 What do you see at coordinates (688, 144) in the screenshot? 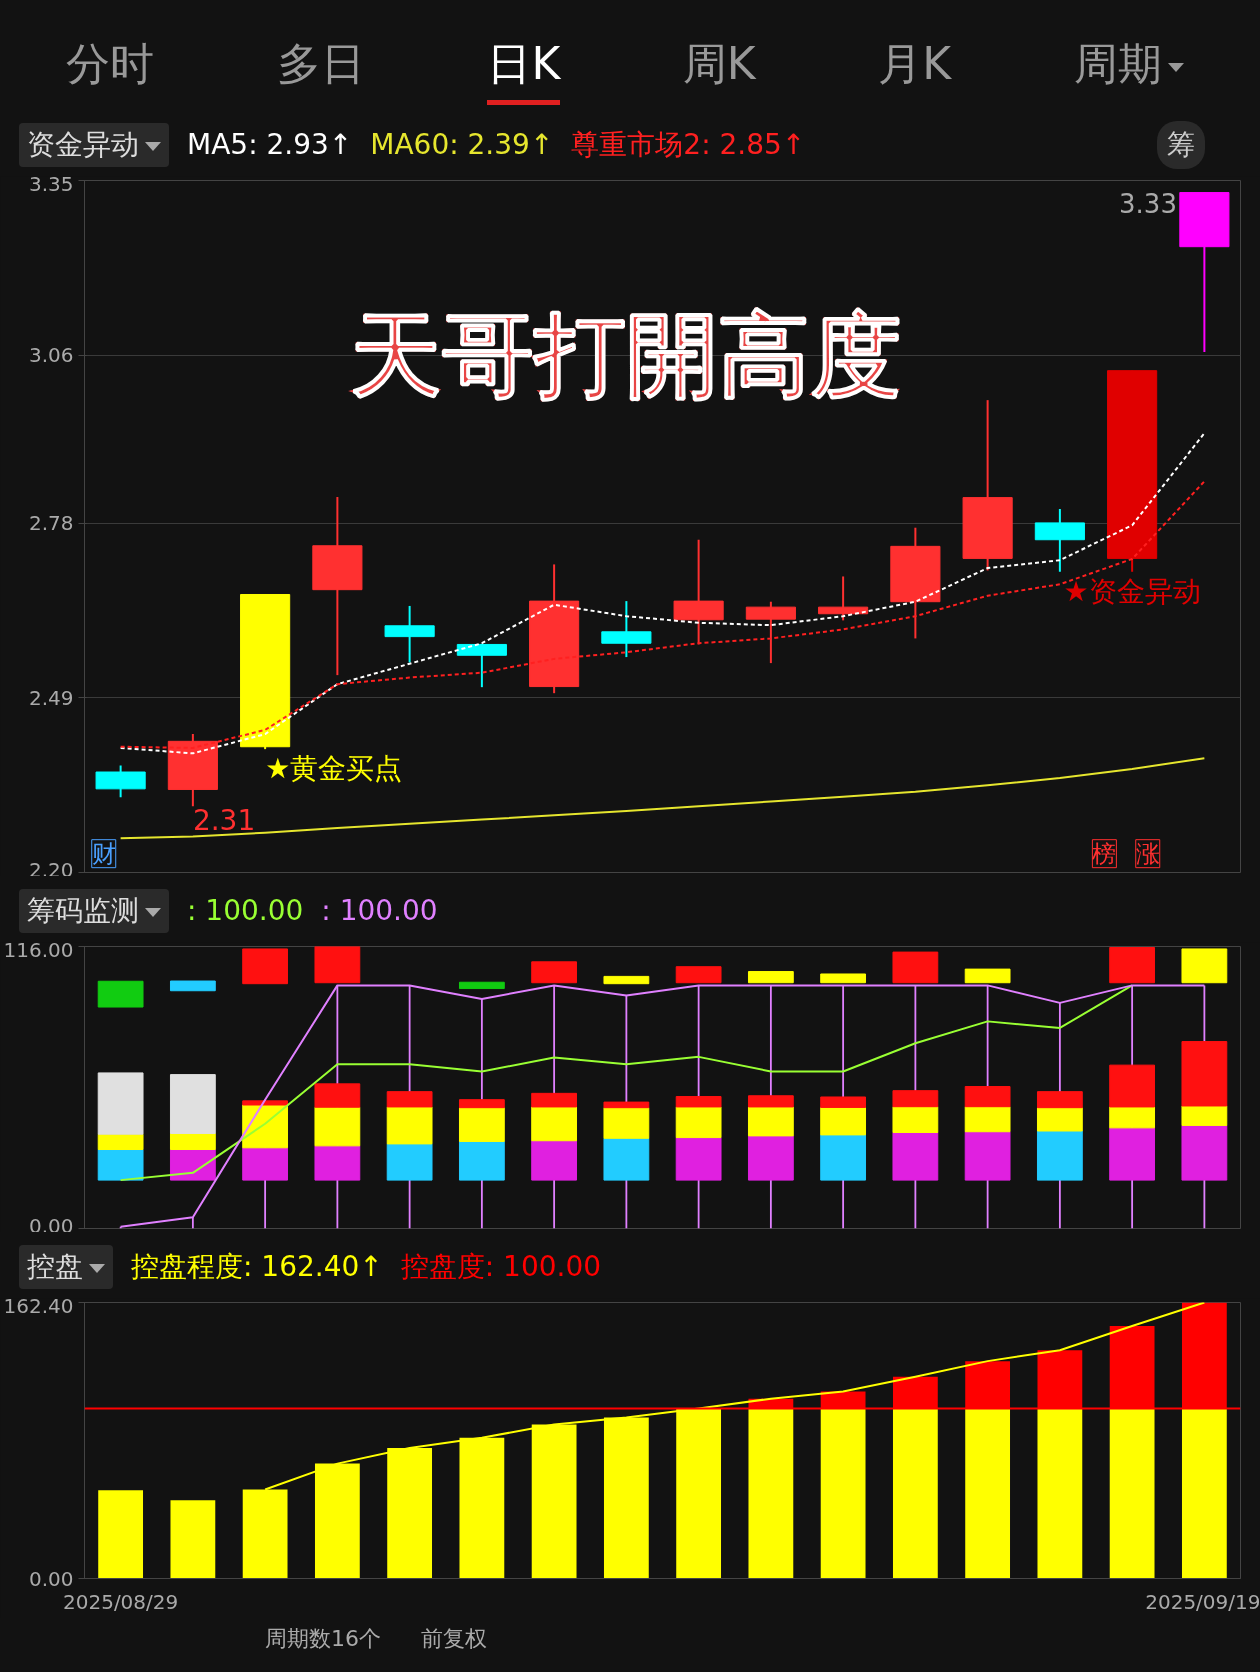
I see `text: 尊重市场2: 2.85↑` at bounding box center [688, 144].